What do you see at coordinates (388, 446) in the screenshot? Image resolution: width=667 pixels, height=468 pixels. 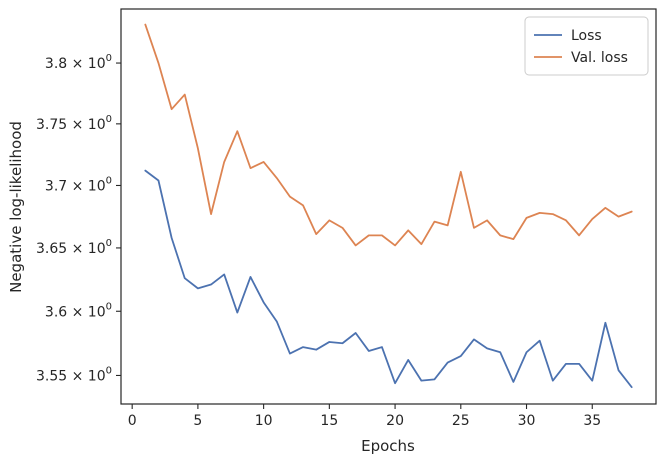 I see `x-axis-label: Epochs` at bounding box center [388, 446].